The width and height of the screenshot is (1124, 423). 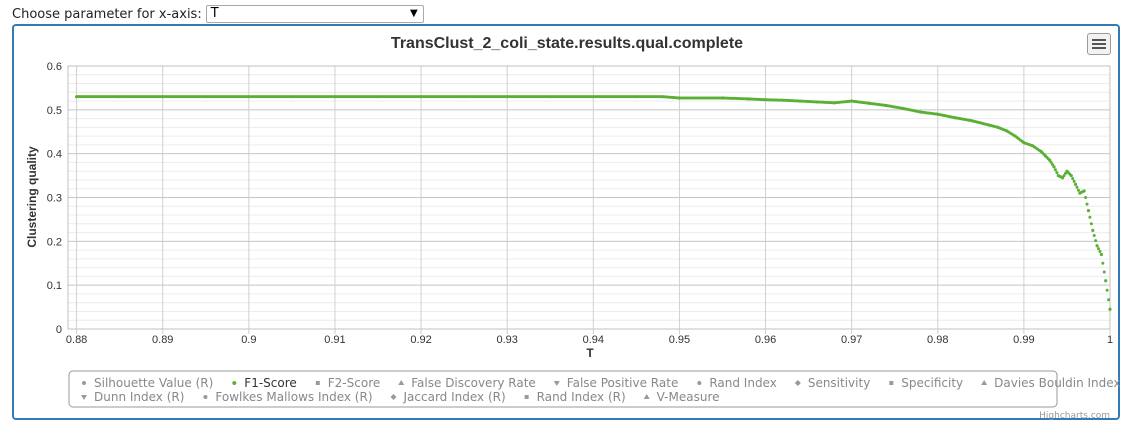 What do you see at coordinates (590, 353) in the screenshot?
I see `x-axis-label: T` at bounding box center [590, 353].